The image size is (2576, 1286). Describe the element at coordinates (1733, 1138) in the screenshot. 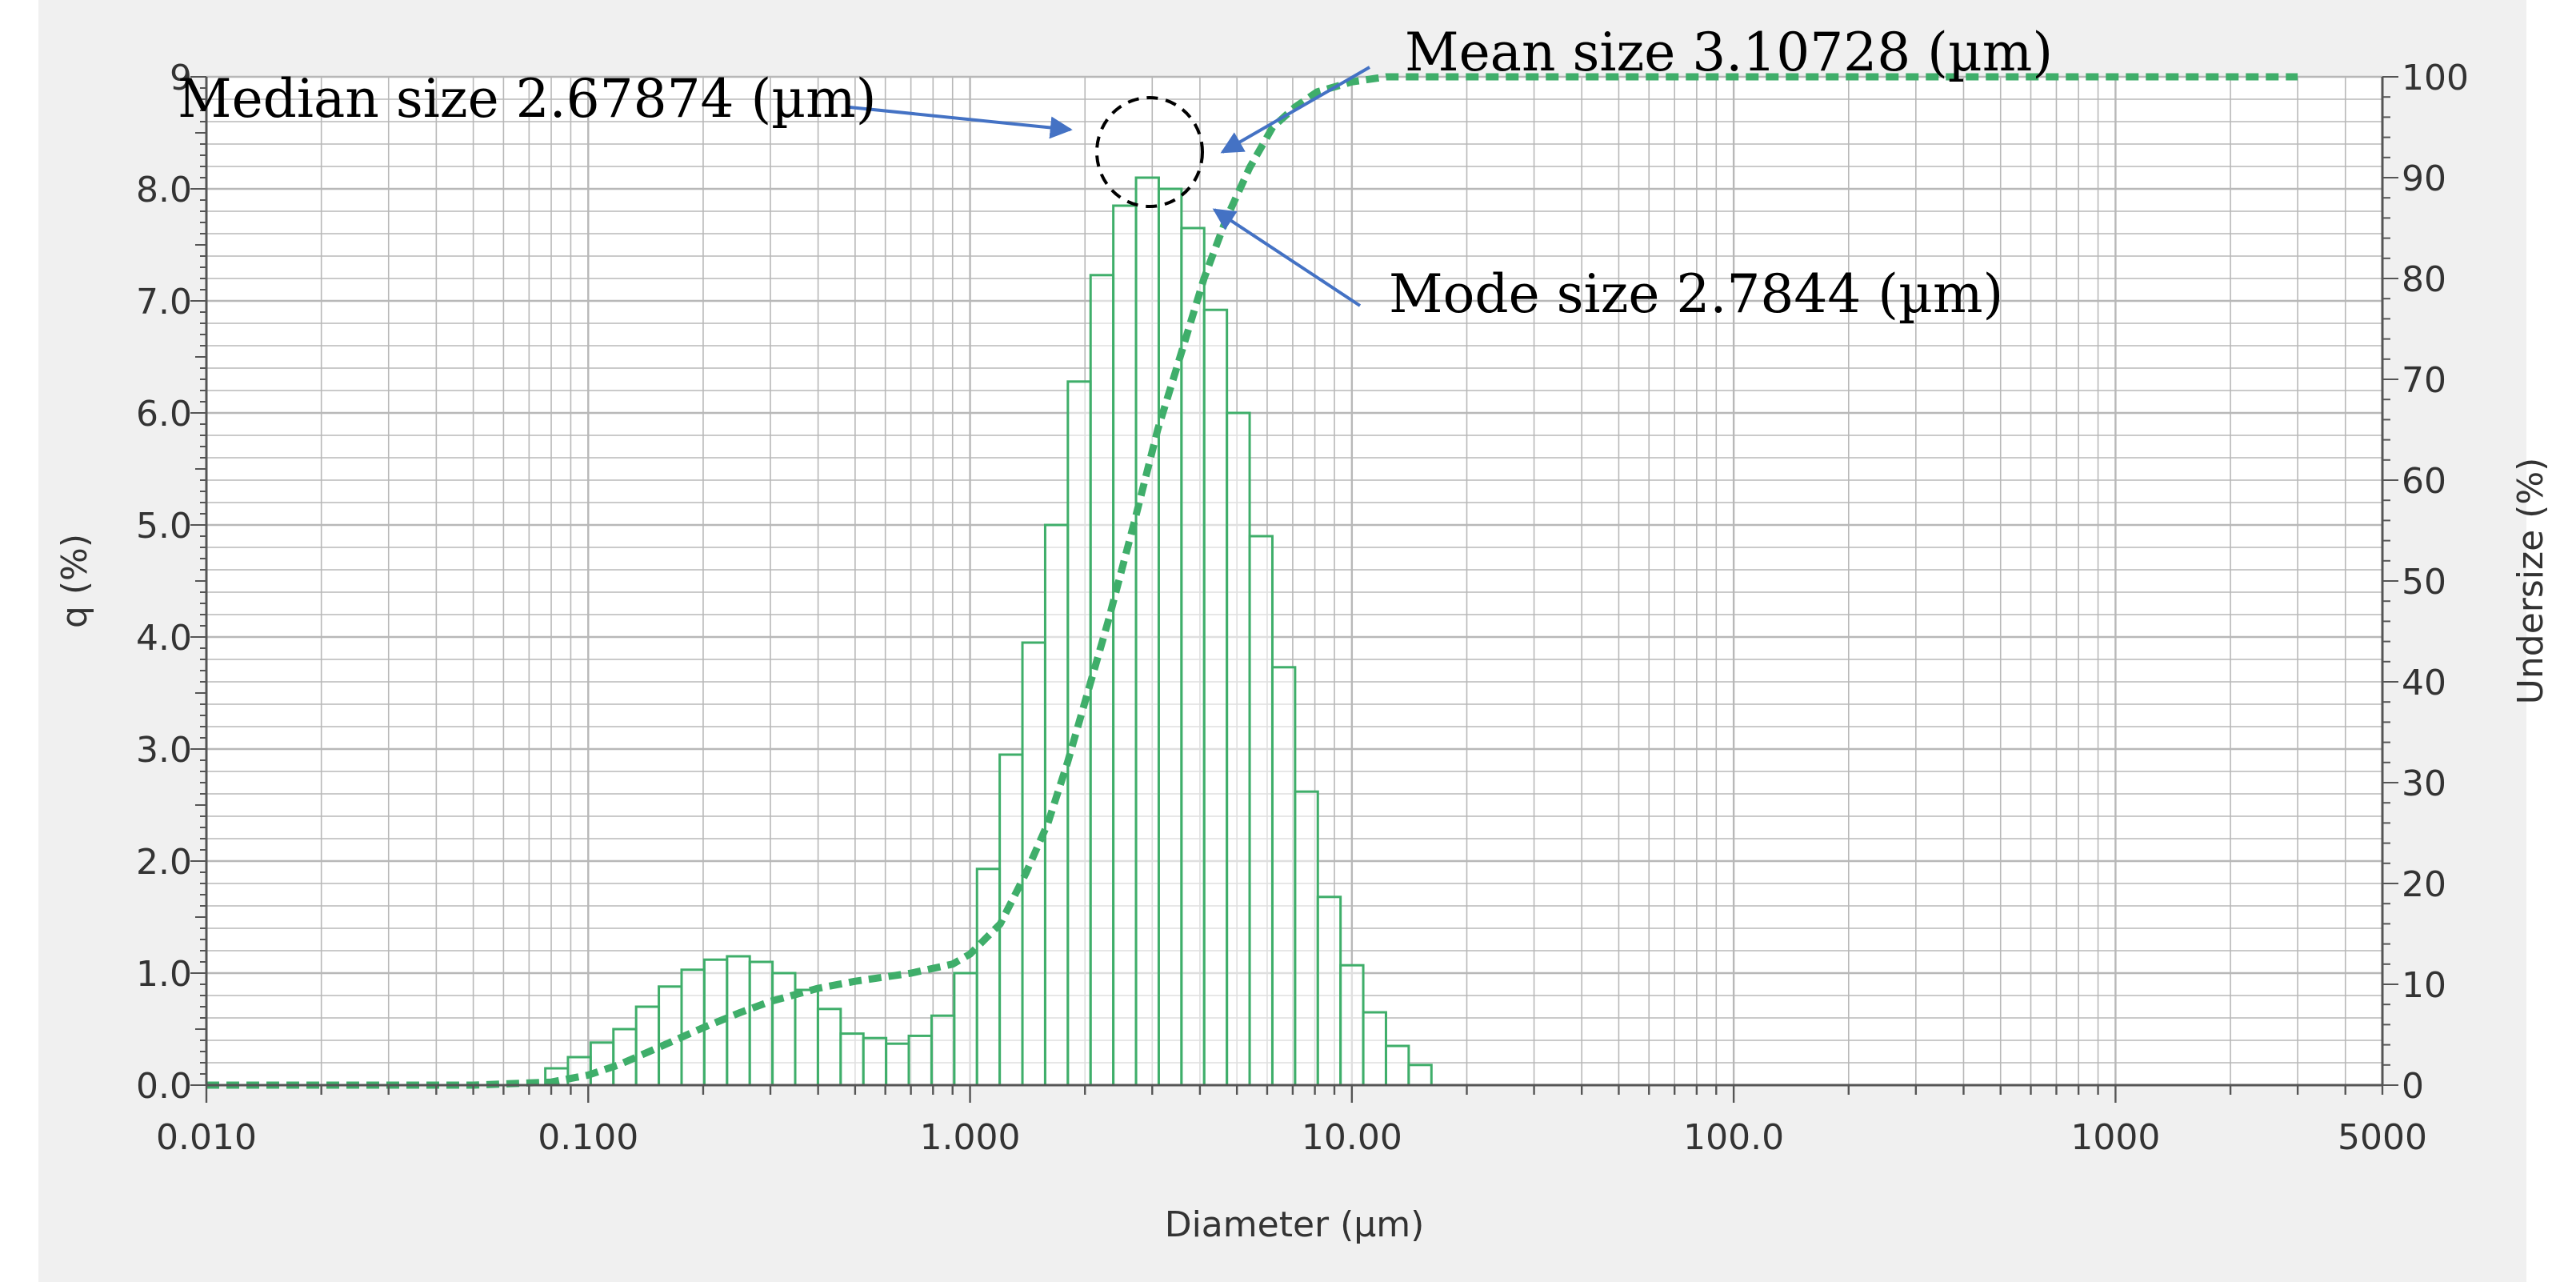

I see `x-tick-label: 100.0` at that location.